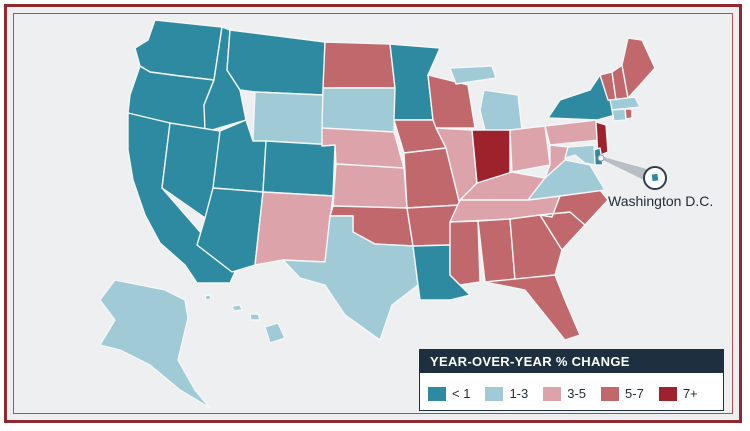 The width and height of the screenshot is (750, 431). Describe the element at coordinates (530, 149) in the screenshot. I see `state-OH` at that location.